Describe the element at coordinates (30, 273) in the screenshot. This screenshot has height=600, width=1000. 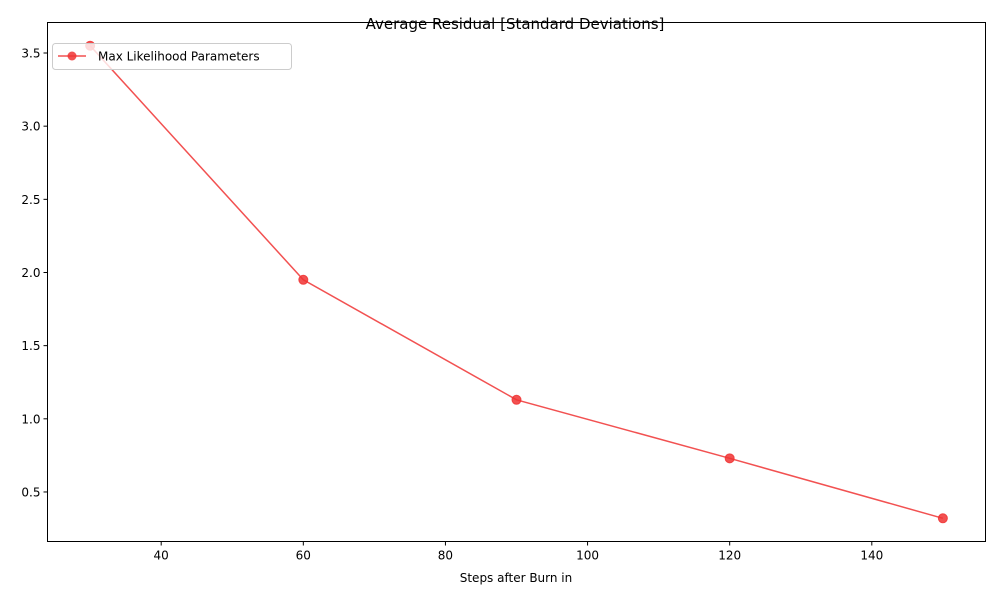
I see `y-tick-label: 2.0` at that location.